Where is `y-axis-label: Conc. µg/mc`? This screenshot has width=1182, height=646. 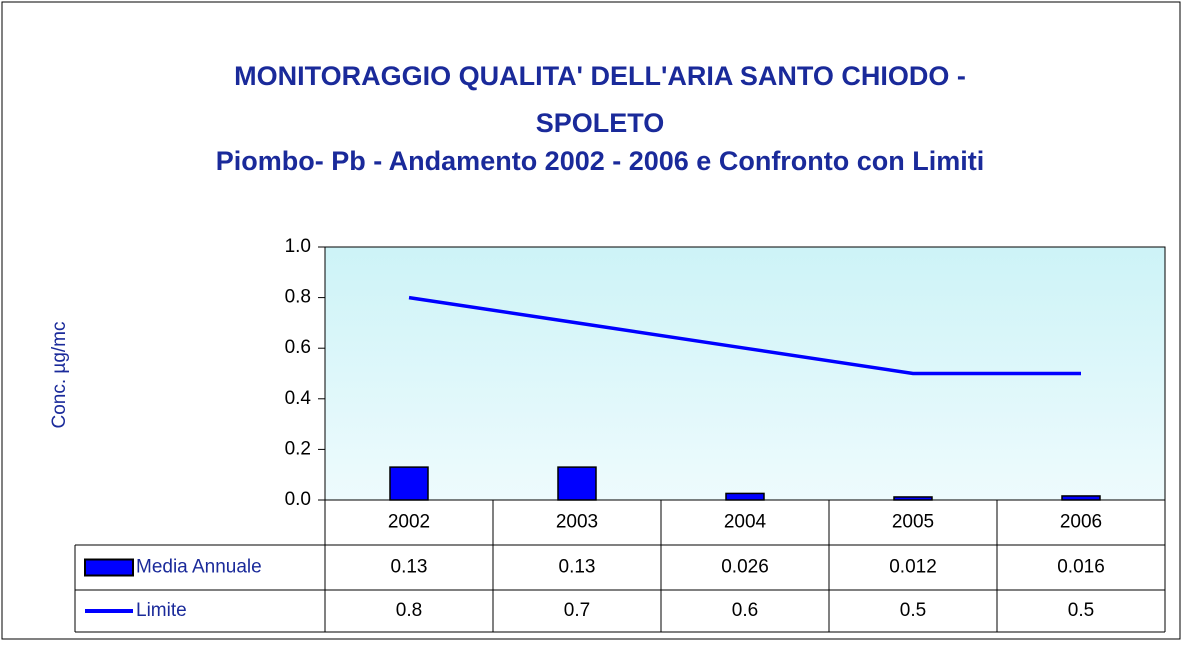 y-axis-label: Conc. µg/mc is located at coordinates (59, 374).